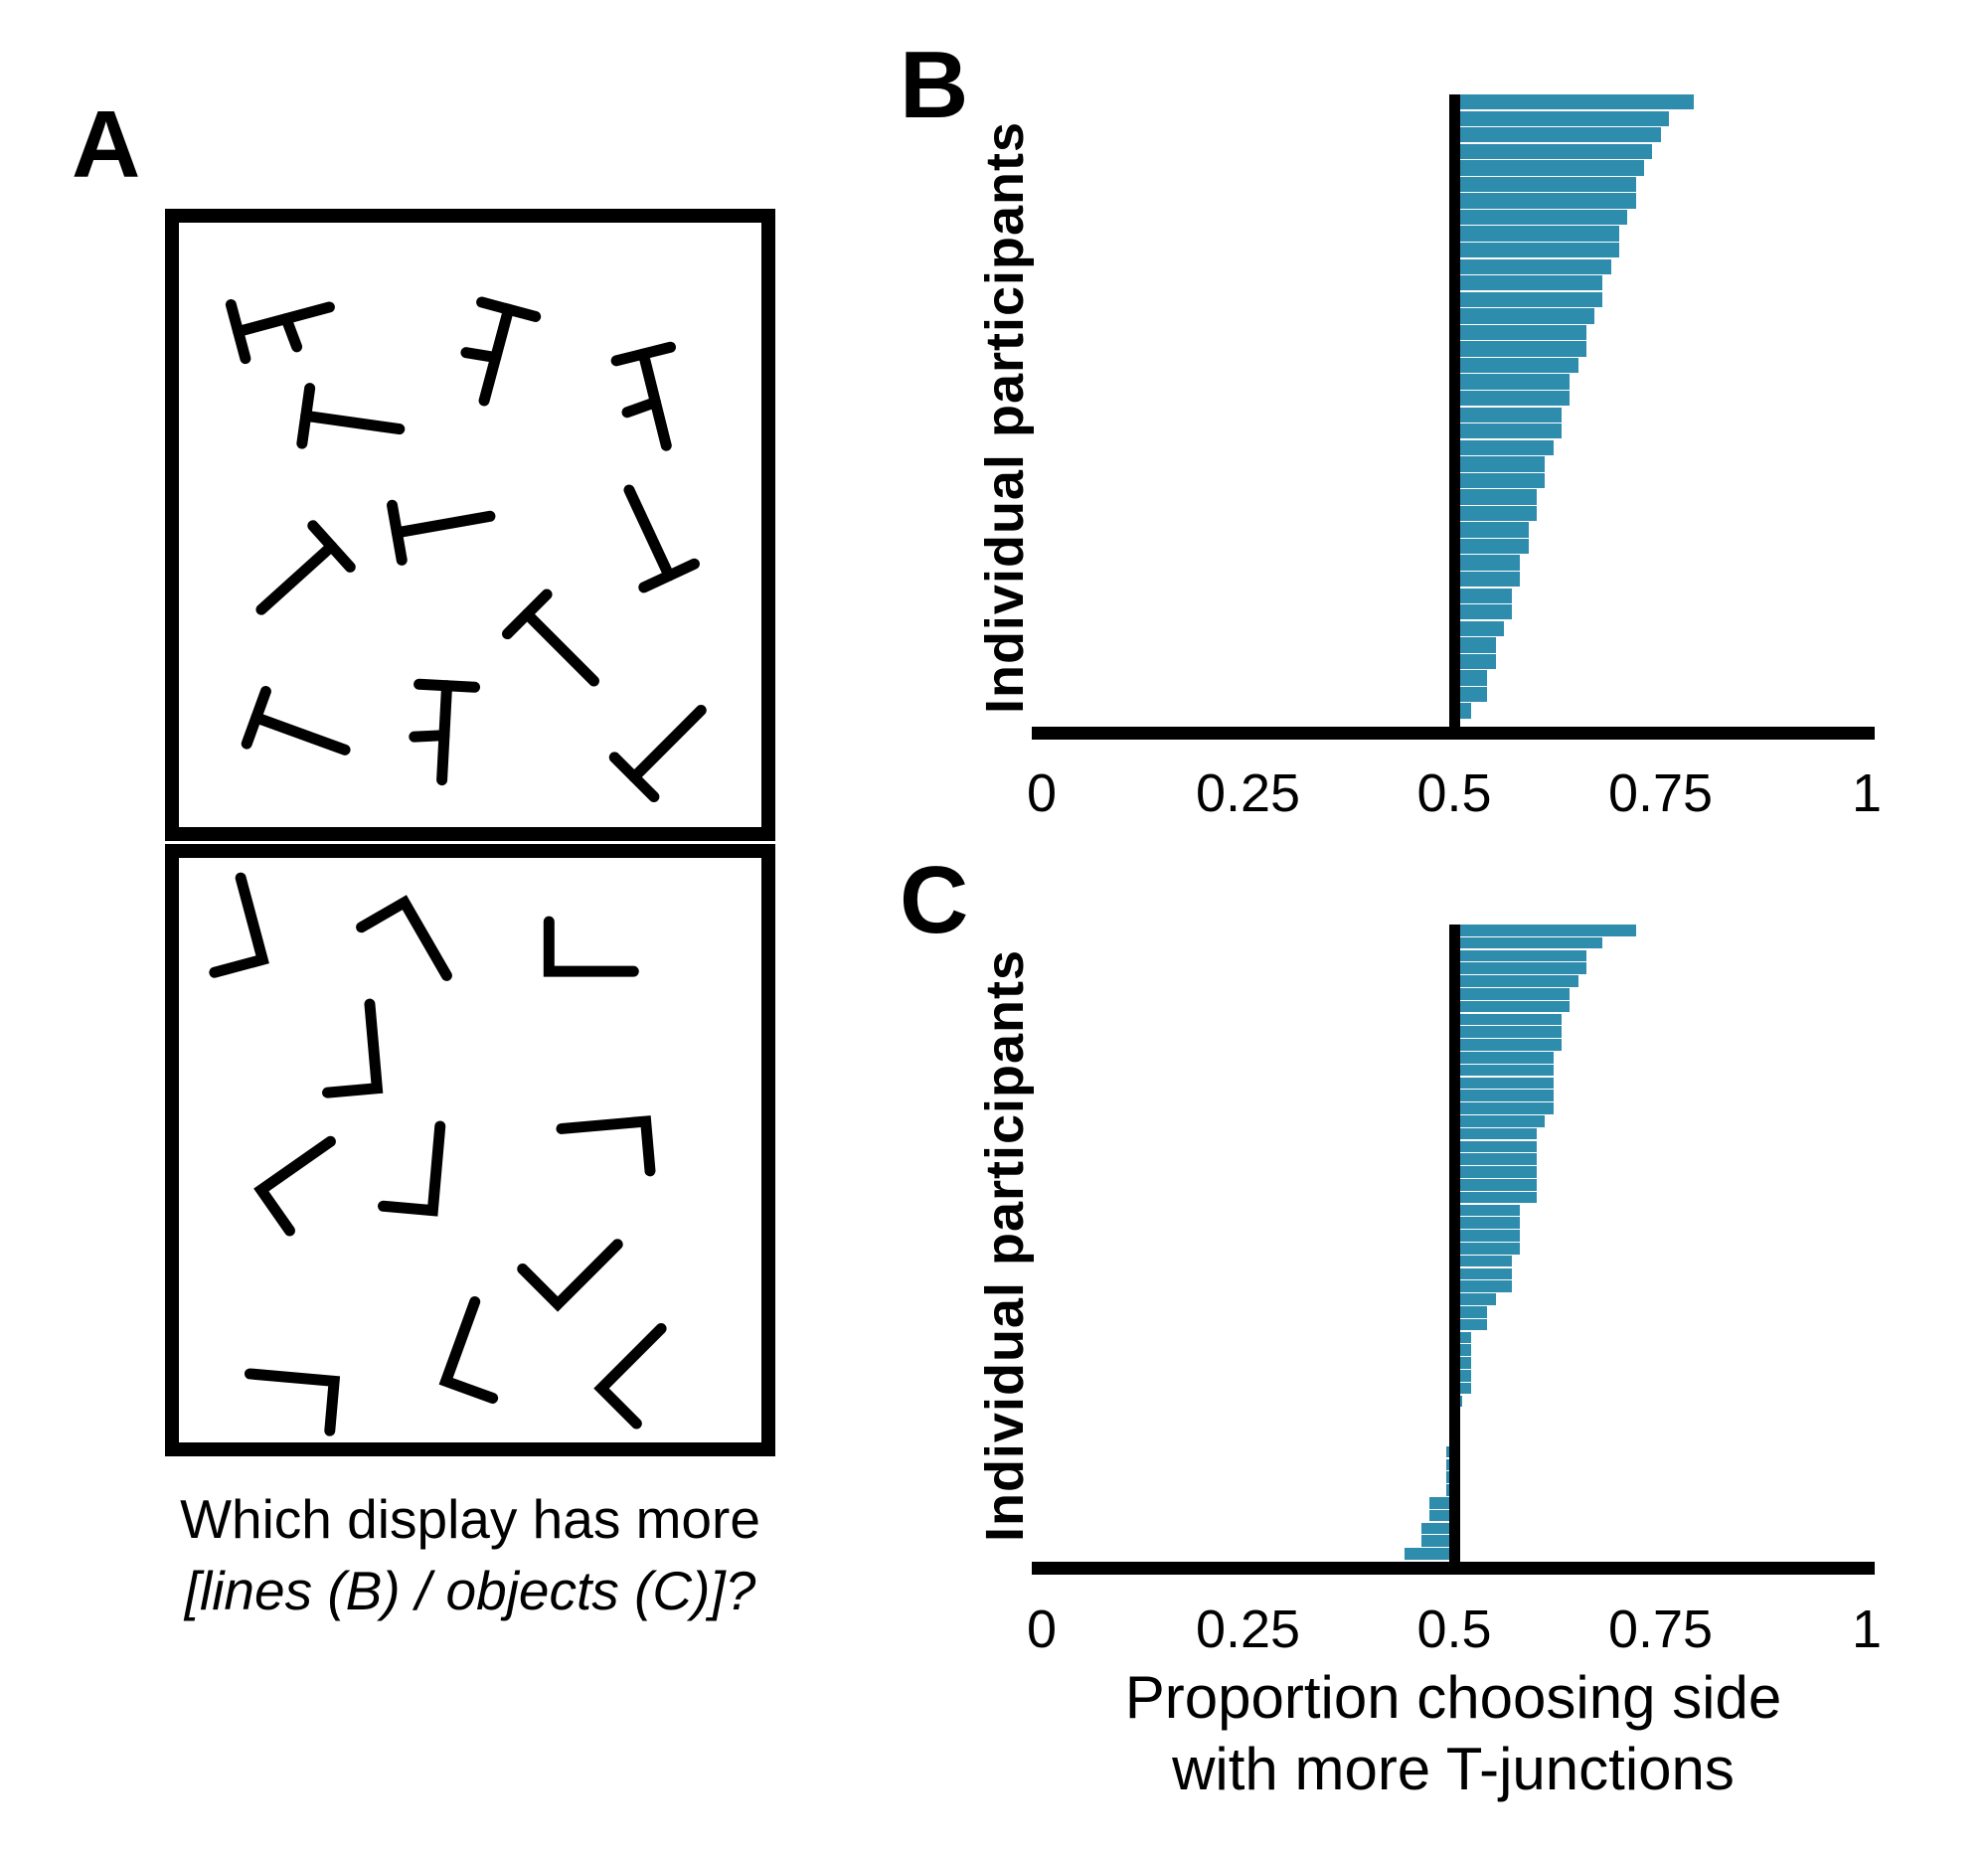 This screenshot has width=1988, height=1854. Describe the element at coordinates (934, 900) in the screenshot. I see `panel-c-label: C` at that location.